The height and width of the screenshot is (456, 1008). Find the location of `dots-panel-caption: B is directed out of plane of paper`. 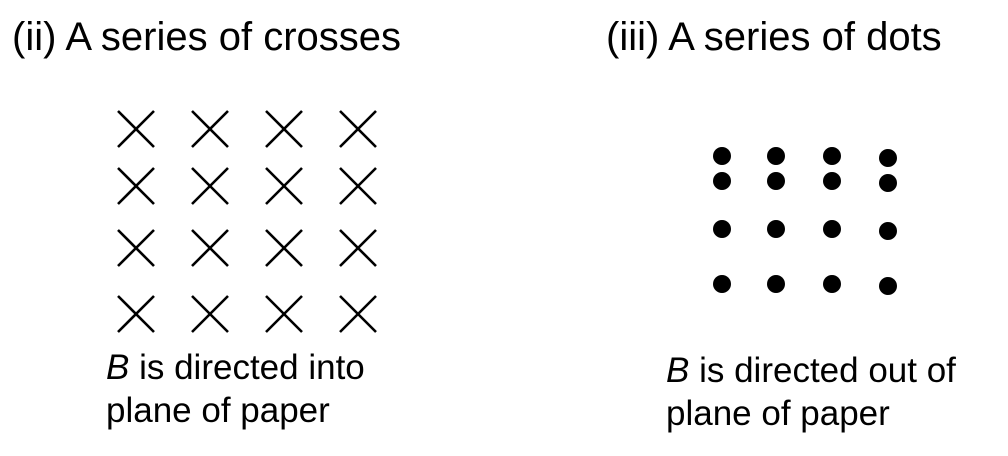

dots-panel-caption: B is directed out of plane of paper is located at coordinates (811, 392).